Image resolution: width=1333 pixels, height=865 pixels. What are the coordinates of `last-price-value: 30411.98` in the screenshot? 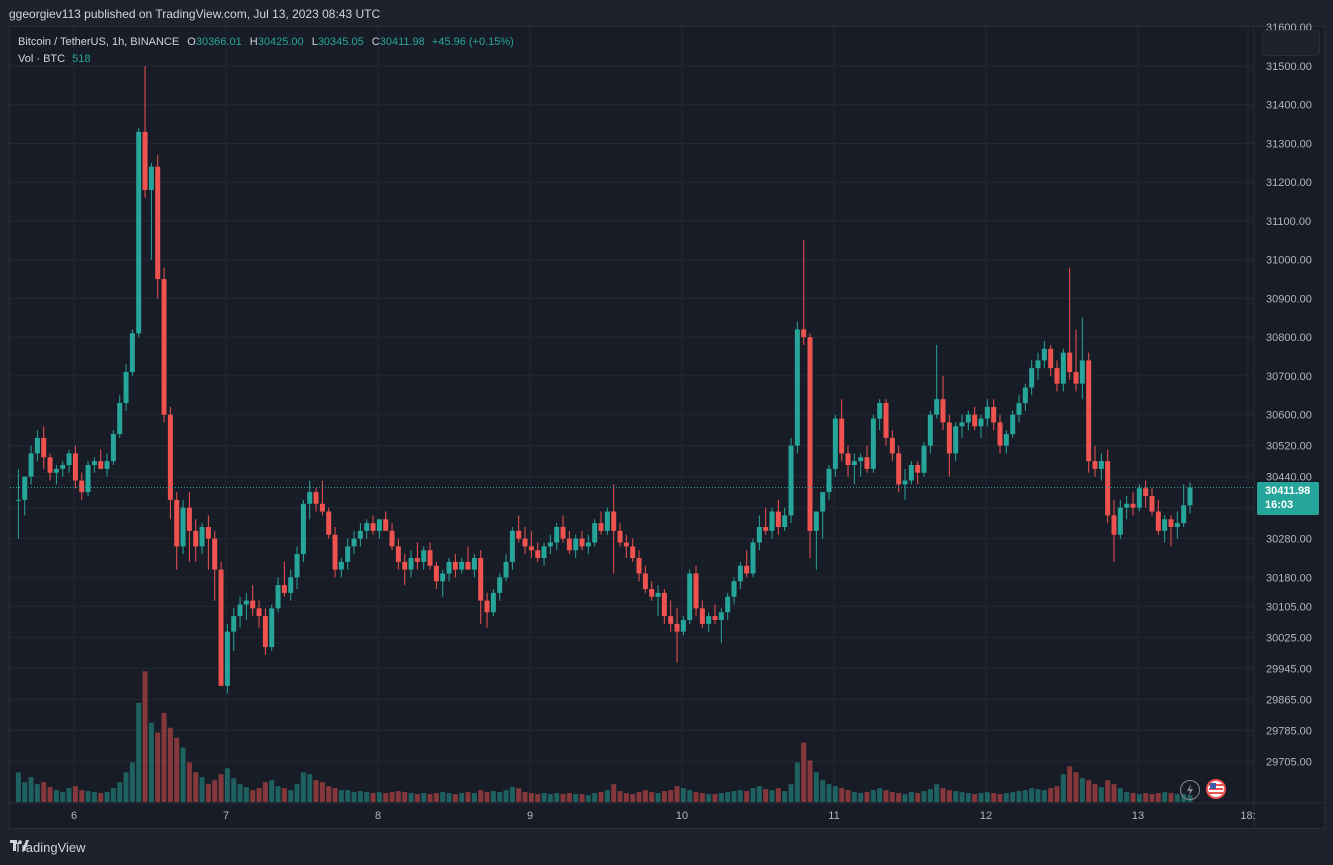 It's located at (1288, 491).